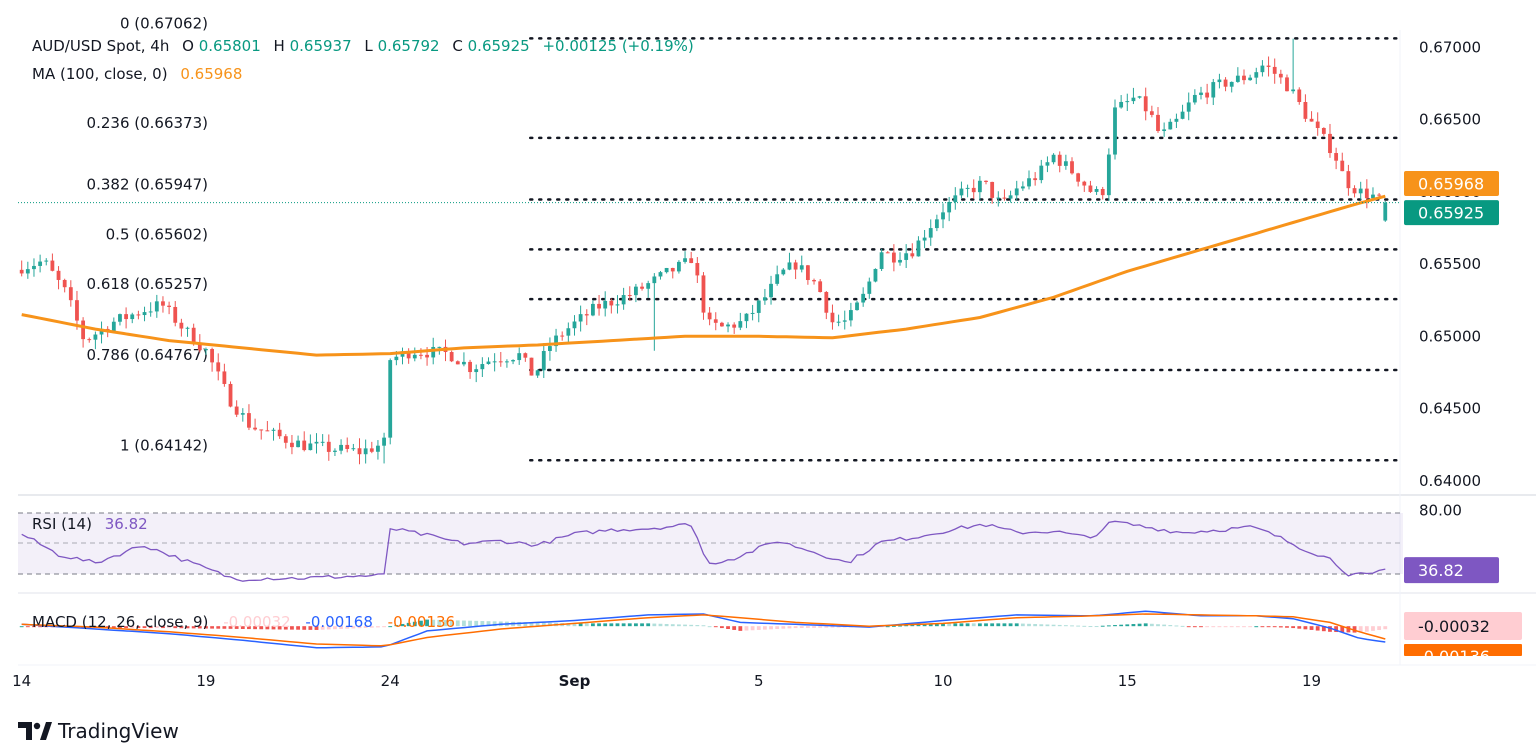  Describe the element at coordinates (1463, 626) in the screenshot. I see `macd-hist-tag: -0.00032` at that location.